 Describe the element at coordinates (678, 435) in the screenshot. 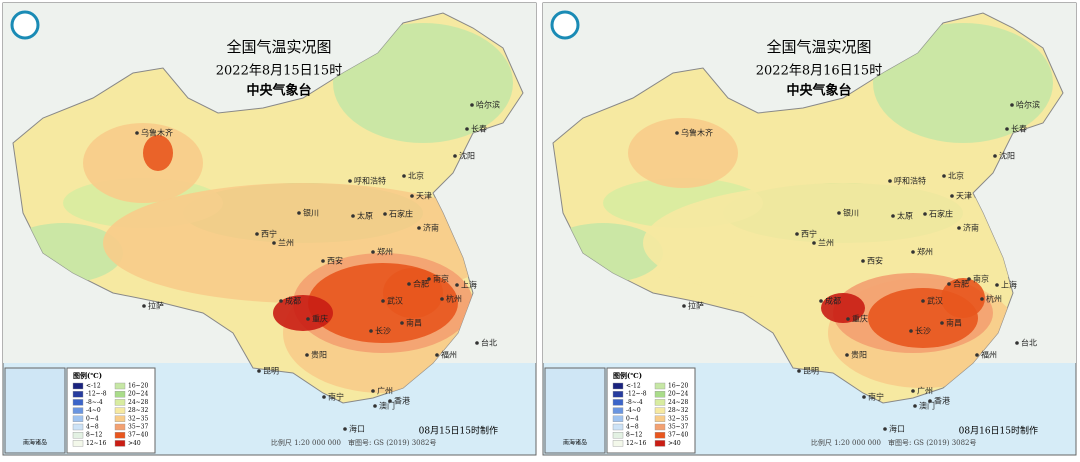

I see `legend-label: 37~40` at that location.